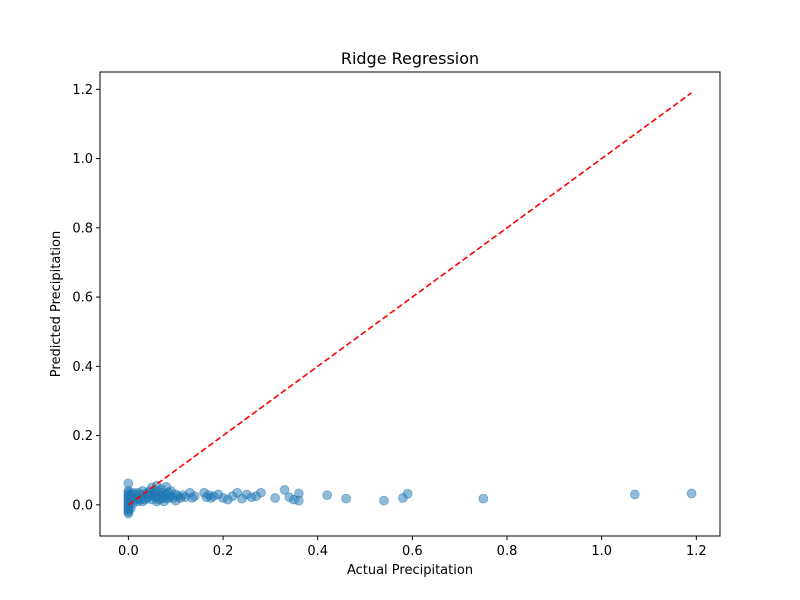  What do you see at coordinates (82, 90) in the screenshot?
I see `y-tick-label: 1.2` at bounding box center [82, 90].